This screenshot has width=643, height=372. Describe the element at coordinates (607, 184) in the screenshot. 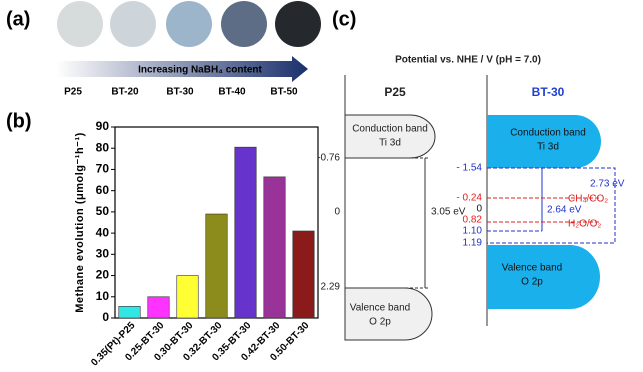

I see `gap-label: 2.73 eV` at that location.